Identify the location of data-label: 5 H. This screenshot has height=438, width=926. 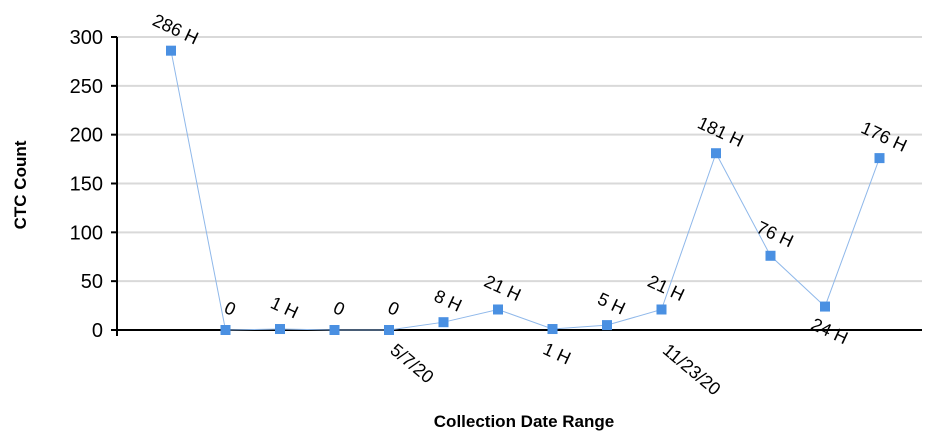
(612, 304).